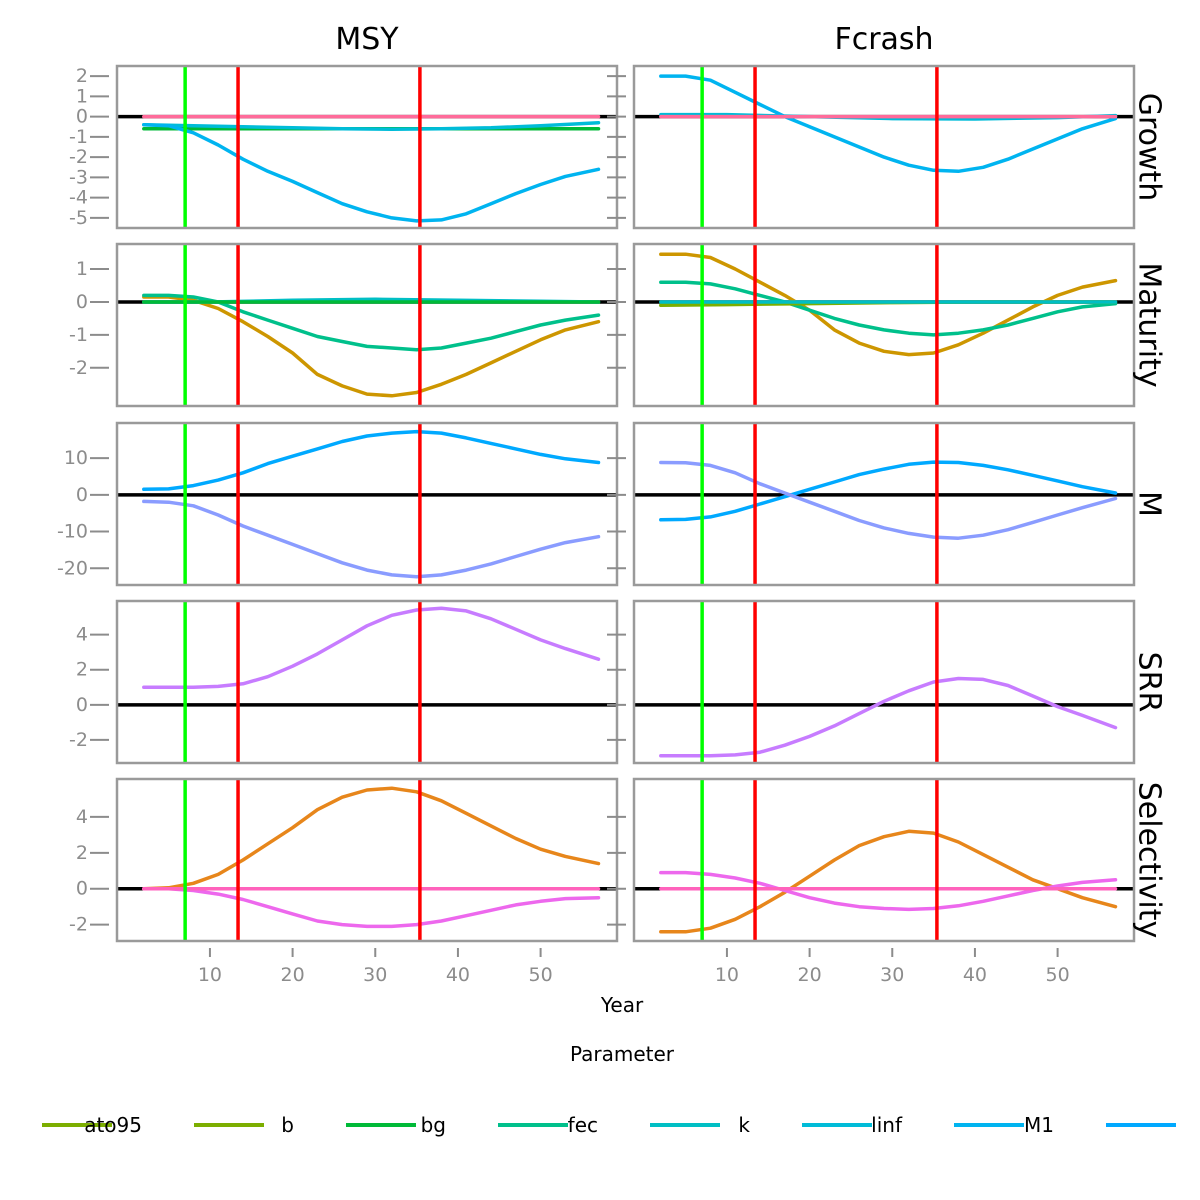  Describe the element at coordinates (622, 1054) in the screenshot. I see `legend-title: Parameter` at that location.